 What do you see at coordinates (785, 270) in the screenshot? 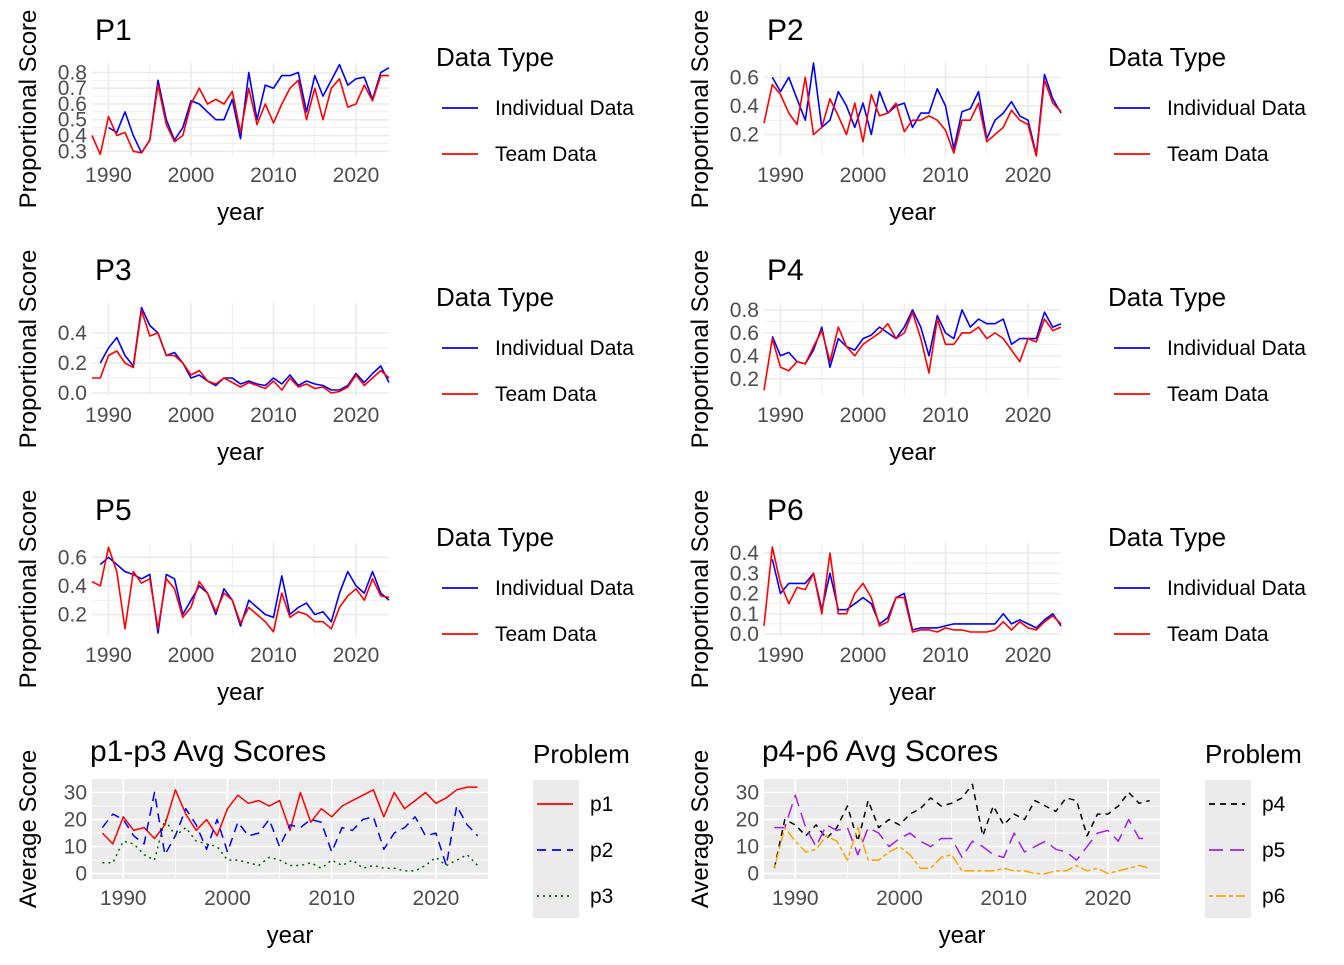
I see `chart-title: P4` at bounding box center [785, 270].